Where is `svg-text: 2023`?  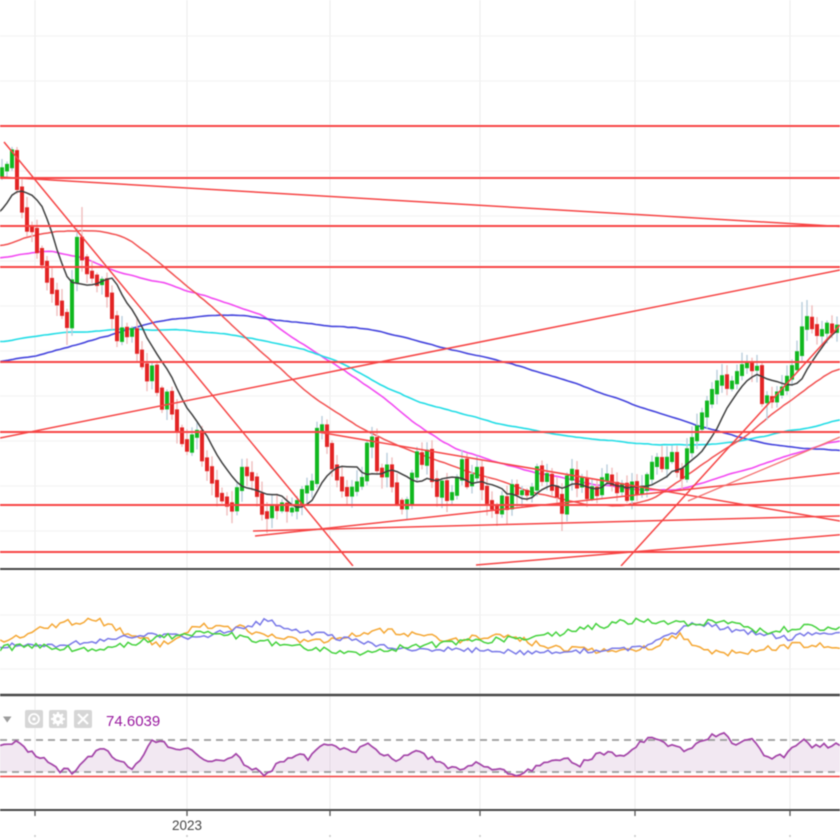
svg-text: 2023 is located at coordinates (187, 825).